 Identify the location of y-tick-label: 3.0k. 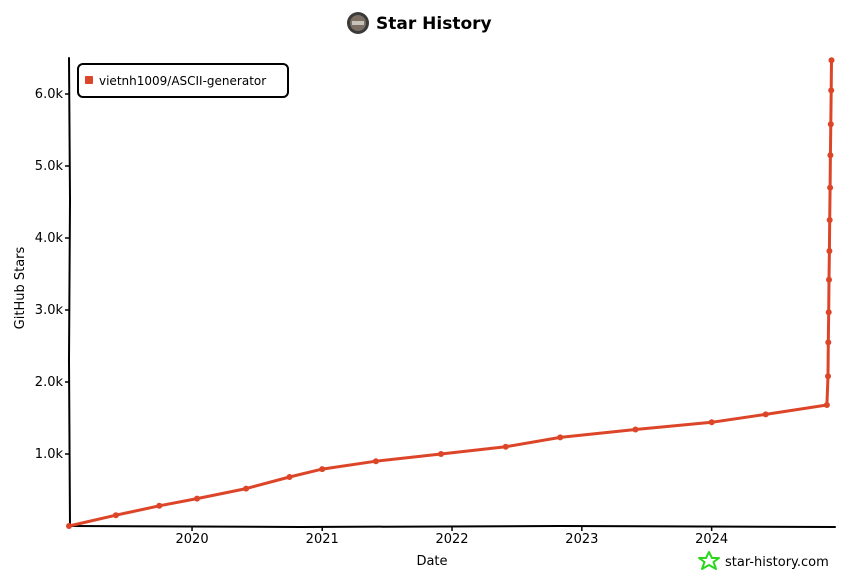
(49, 310).